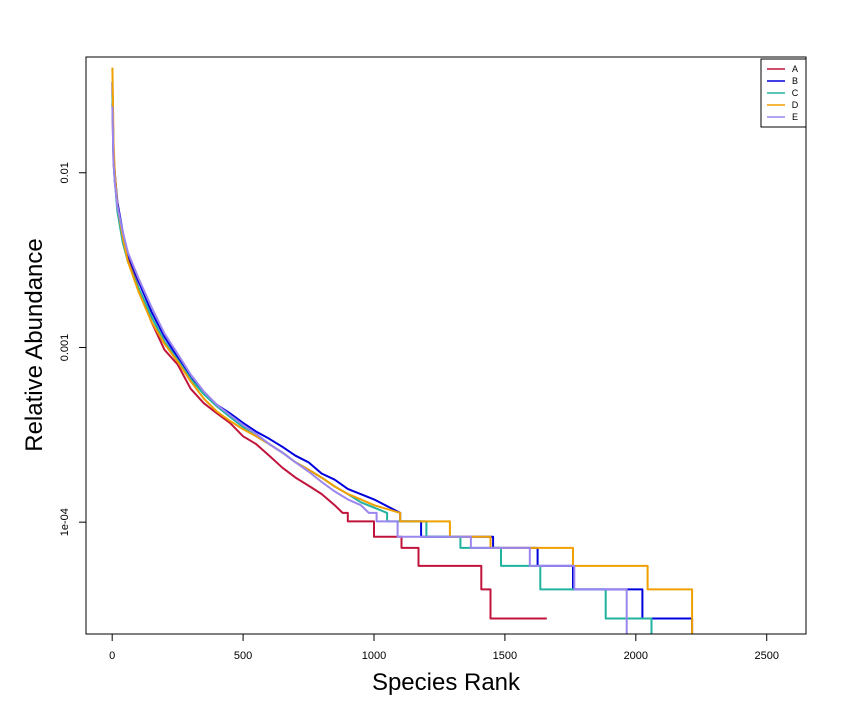 The height and width of the screenshot is (720, 864). Describe the element at coordinates (65, 172) in the screenshot. I see `y-tick-label: 0.01` at that location.